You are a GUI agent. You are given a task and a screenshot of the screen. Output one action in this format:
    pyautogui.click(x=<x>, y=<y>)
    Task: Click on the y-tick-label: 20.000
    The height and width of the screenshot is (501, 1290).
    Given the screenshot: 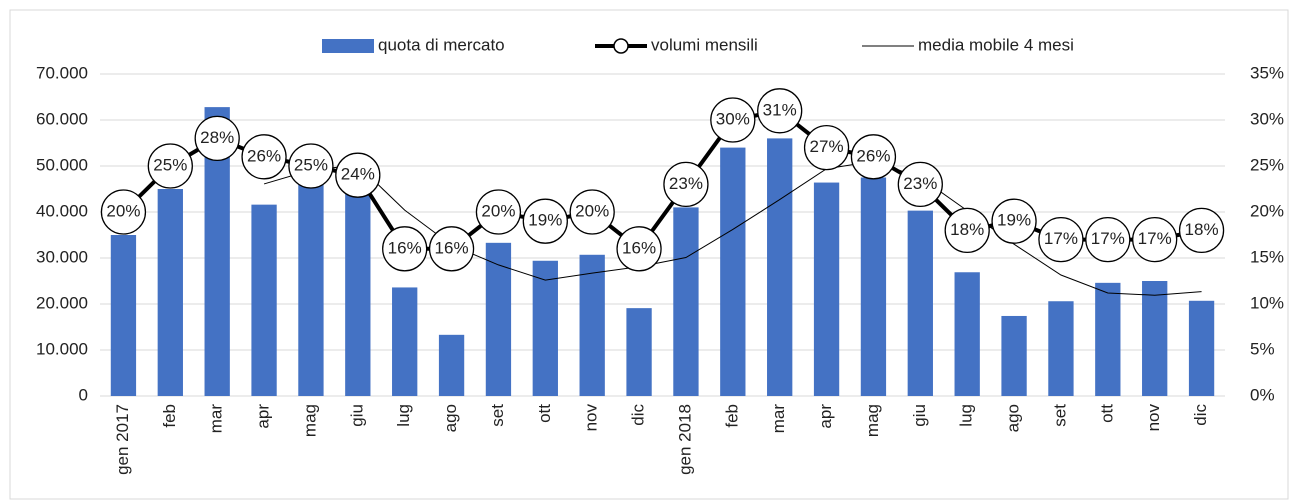 What is the action you would take?
    pyautogui.click(x=62, y=302)
    